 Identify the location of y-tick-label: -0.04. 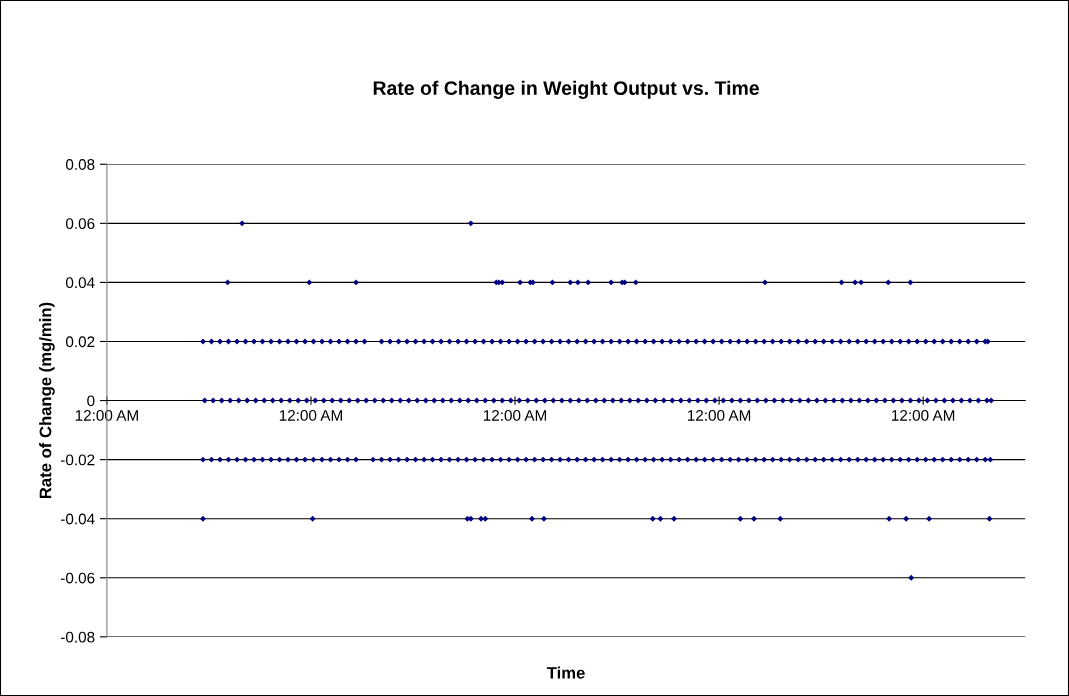
(77, 519).